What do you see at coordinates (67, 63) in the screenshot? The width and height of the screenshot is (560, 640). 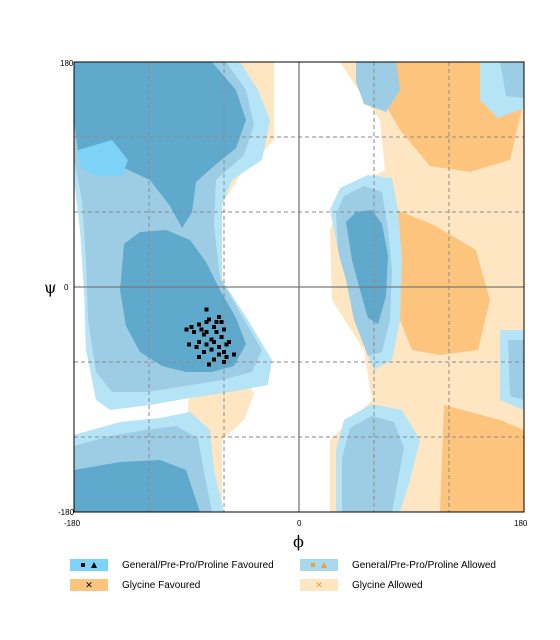 I see `y-tick-top: 180` at bounding box center [67, 63].